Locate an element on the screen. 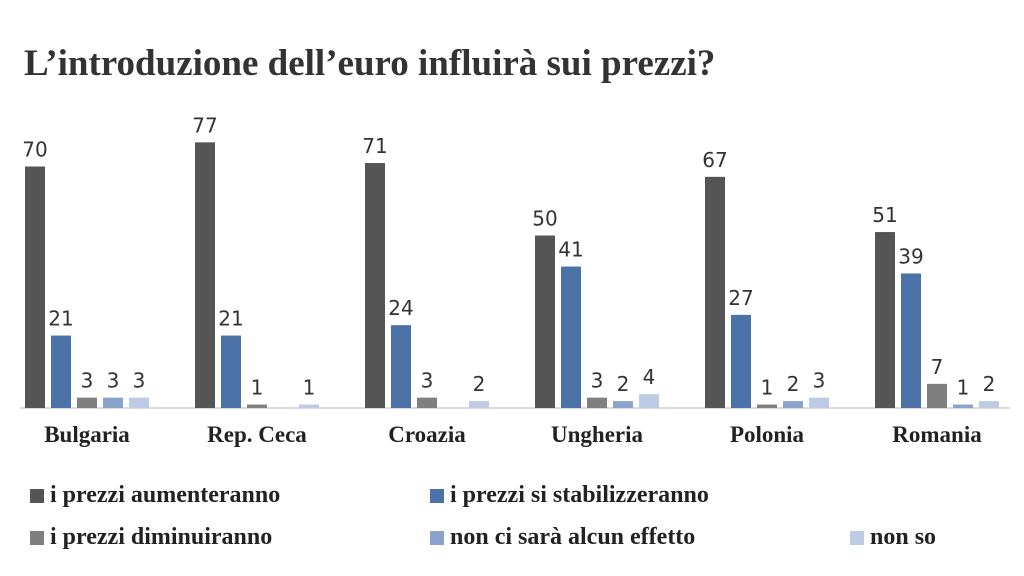  data-label-romania-i-prezzi-aumenteranno: 51 is located at coordinates (884, 215).